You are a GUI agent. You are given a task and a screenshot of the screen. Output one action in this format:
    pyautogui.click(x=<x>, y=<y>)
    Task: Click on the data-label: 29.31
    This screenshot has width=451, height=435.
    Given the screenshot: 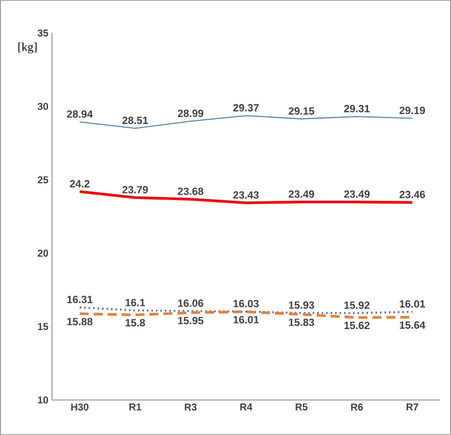 What is the action you would take?
    pyautogui.click(x=357, y=108)
    